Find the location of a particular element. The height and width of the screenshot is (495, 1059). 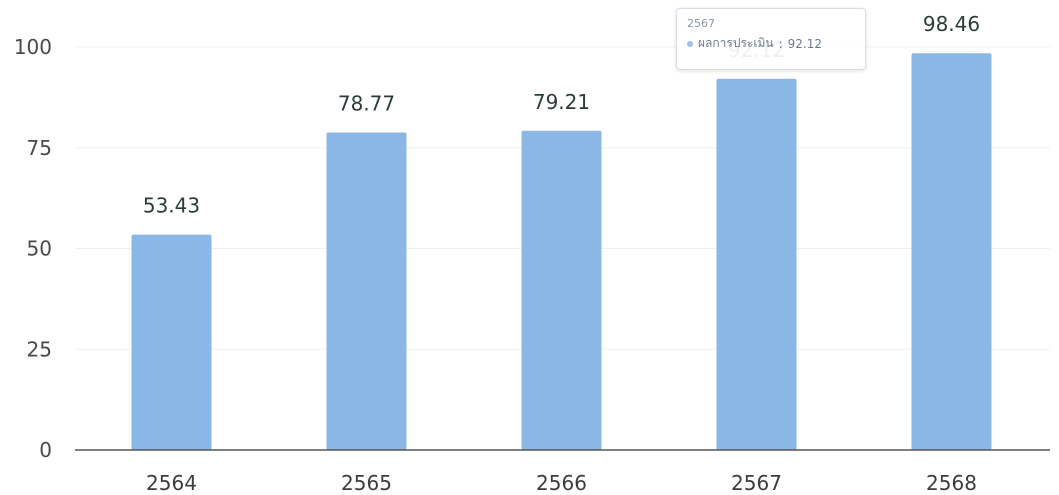

data-label-2564: 53.43 is located at coordinates (171, 206).